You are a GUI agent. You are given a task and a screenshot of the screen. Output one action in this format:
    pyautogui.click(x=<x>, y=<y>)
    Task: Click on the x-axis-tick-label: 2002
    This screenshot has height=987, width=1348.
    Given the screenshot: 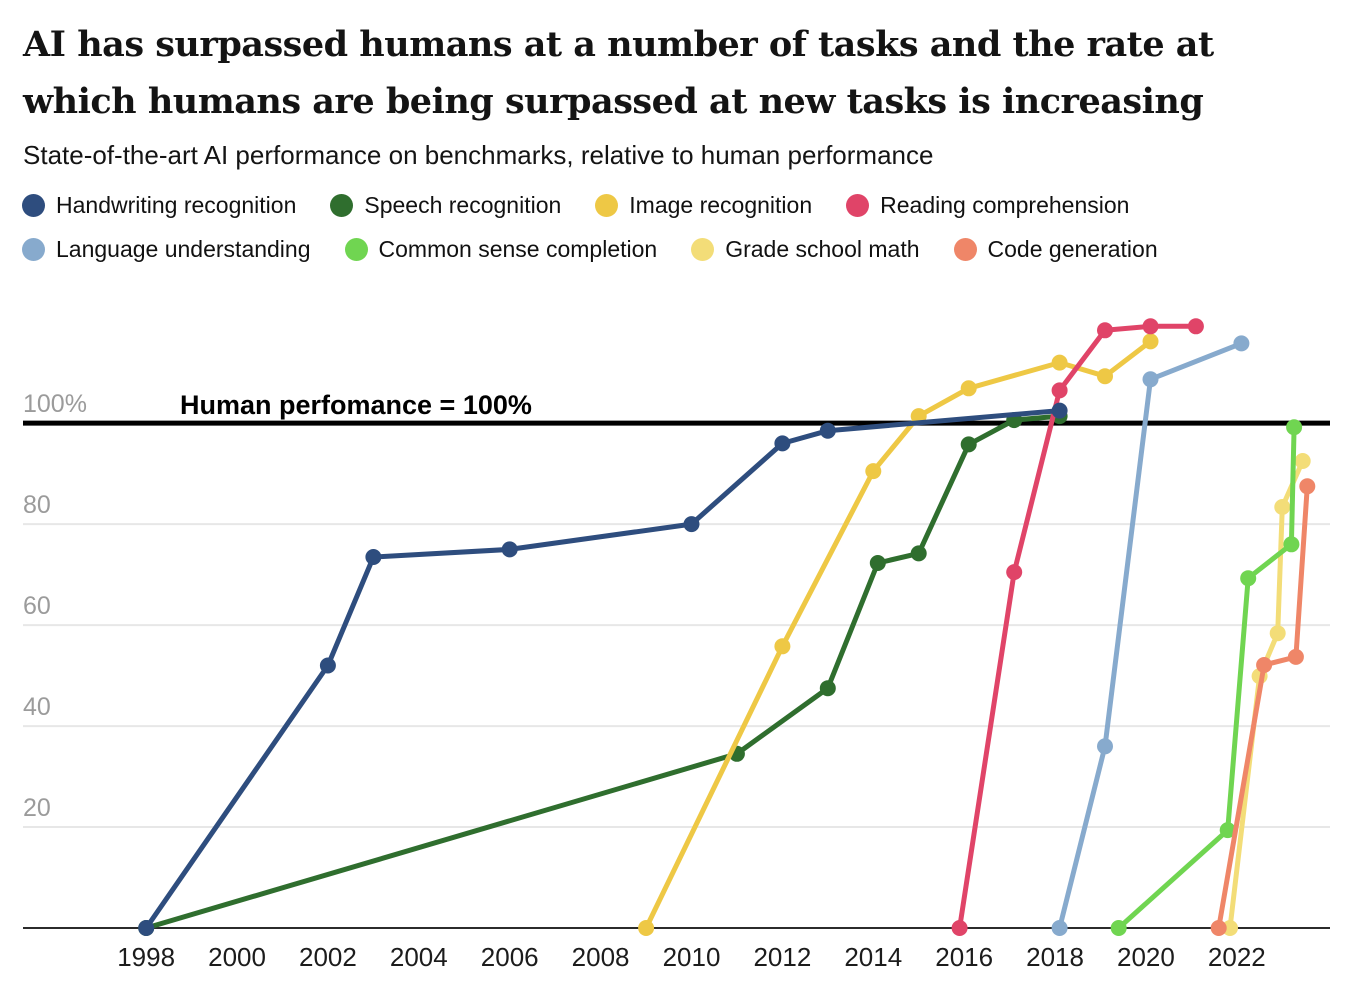 What is the action you would take?
    pyautogui.click(x=328, y=957)
    